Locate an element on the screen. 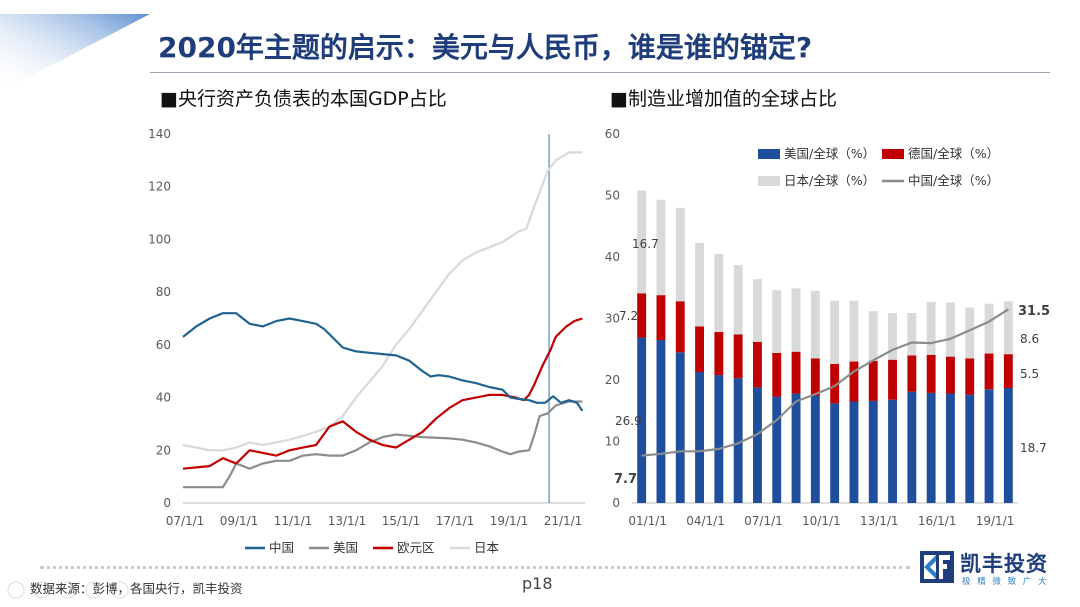  left-chart-subtitle: ■央行资产负债表的本国GDP占比 is located at coordinates (303, 99).